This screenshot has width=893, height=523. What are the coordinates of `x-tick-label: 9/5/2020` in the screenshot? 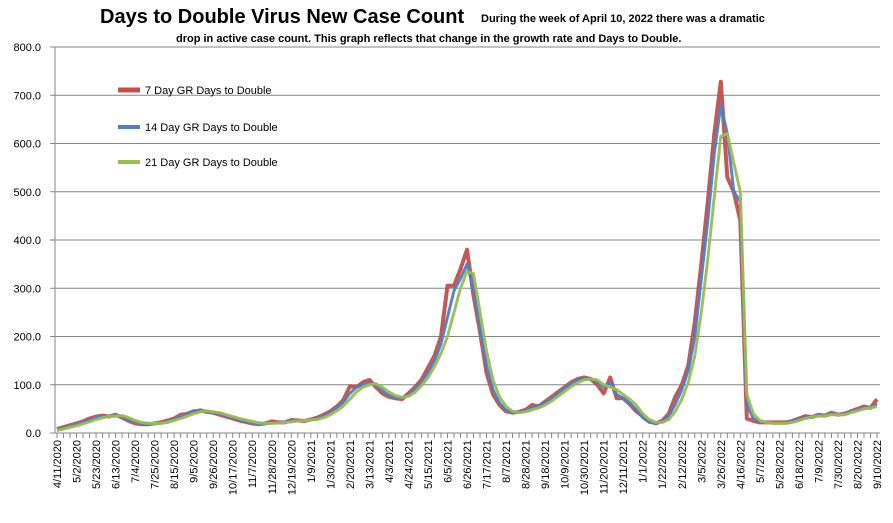 It's located at (195, 461).